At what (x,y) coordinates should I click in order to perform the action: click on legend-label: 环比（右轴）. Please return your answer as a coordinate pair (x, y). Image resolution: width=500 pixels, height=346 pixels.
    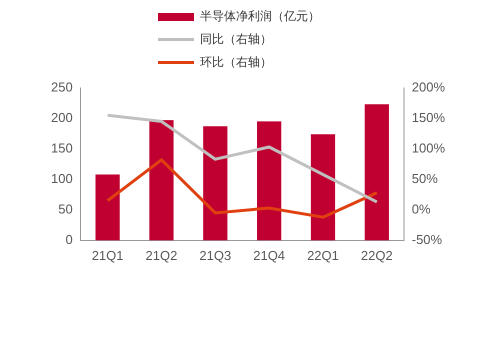
    Looking at the image, I should click on (236, 62).